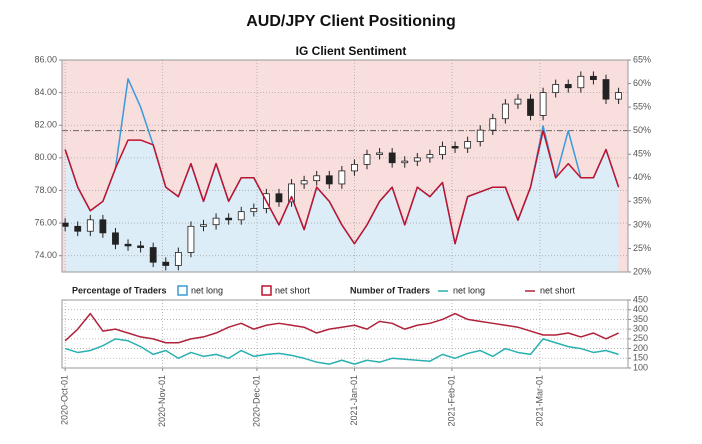 The image size is (702, 444). I want to click on legend-title: Number of Traders, so click(390, 290).